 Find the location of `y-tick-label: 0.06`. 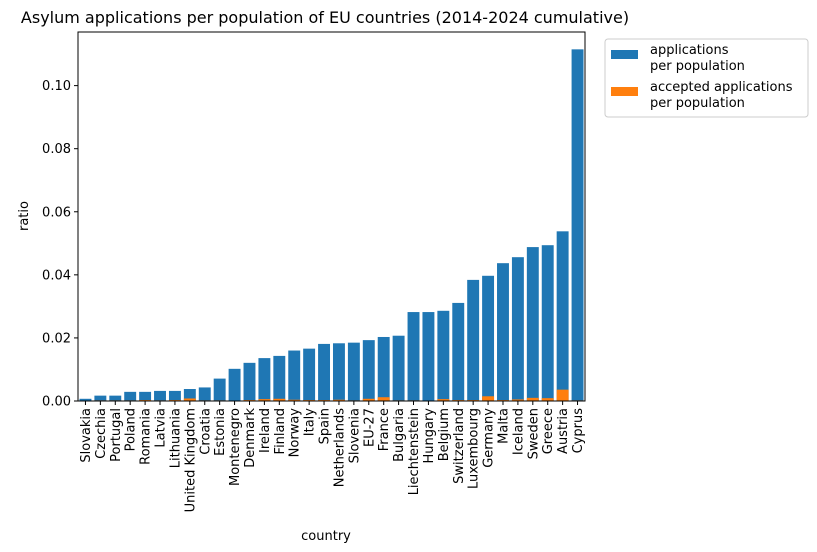

y-tick-label: 0.06 is located at coordinates (56, 212).